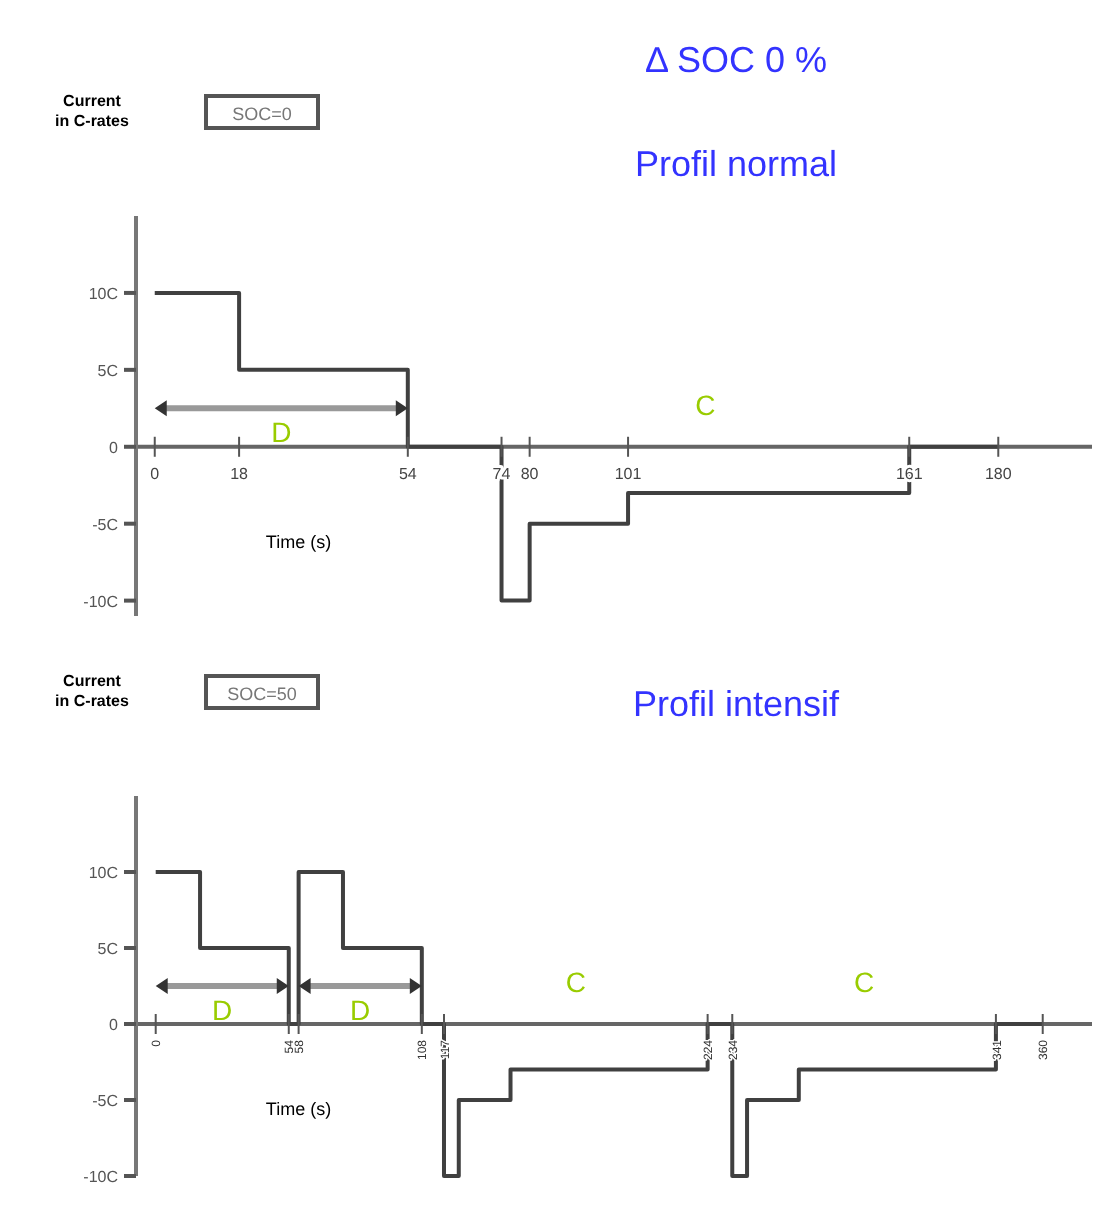 The width and height of the screenshot is (1106, 1214). Describe the element at coordinates (628, 473) in the screenshot. I see `x-tick-label: 101` at that location.